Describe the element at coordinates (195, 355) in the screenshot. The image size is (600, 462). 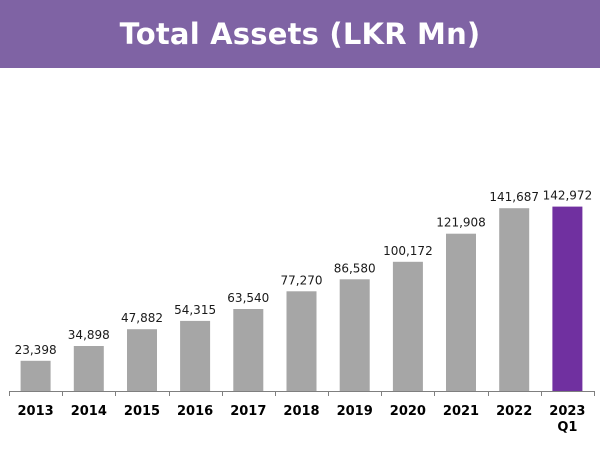
I see `bar-2016` at that location.